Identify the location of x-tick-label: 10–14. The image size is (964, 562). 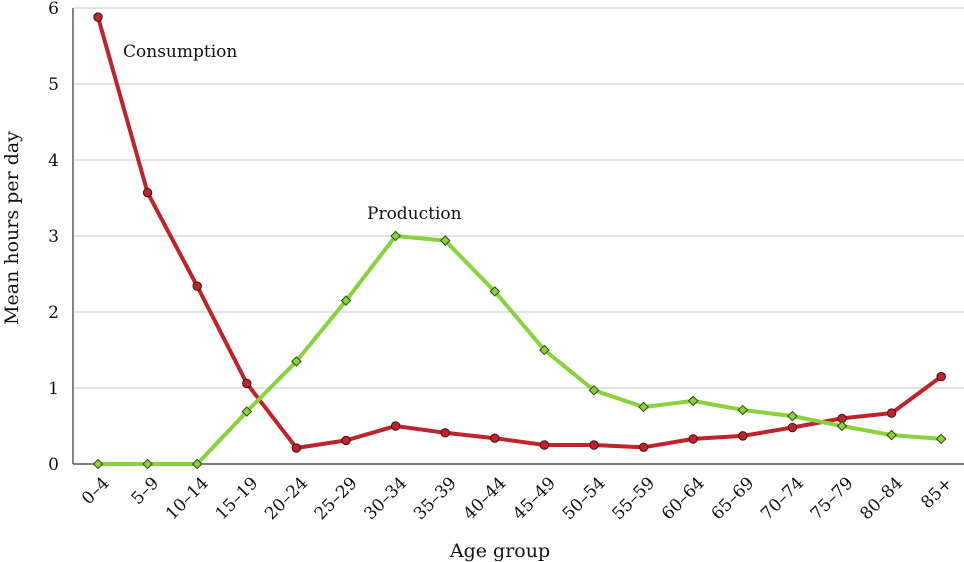
(187, 498).